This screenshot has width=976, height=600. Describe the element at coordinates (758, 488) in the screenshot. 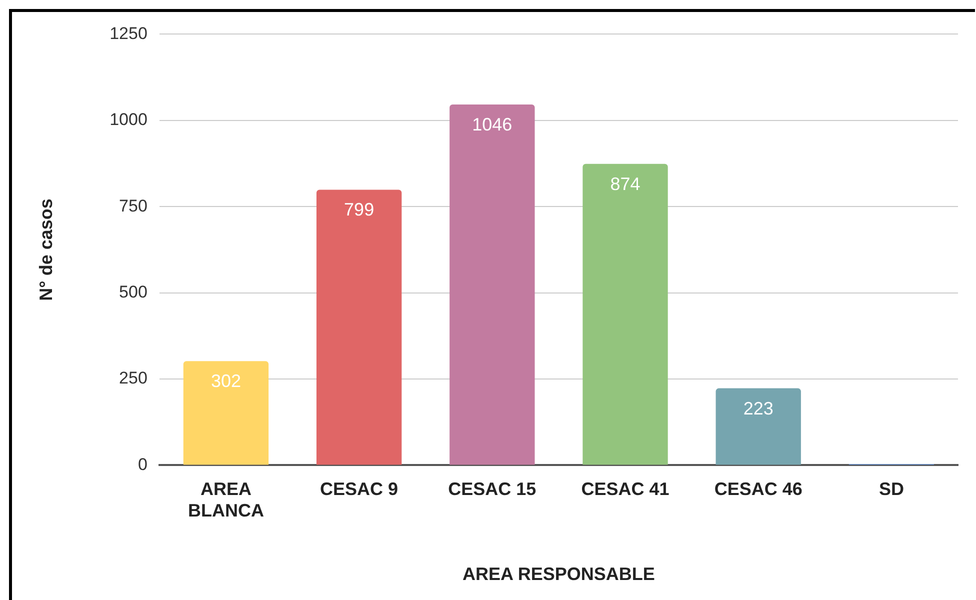

I see `x-tick-label: CESAC 46` at that location.